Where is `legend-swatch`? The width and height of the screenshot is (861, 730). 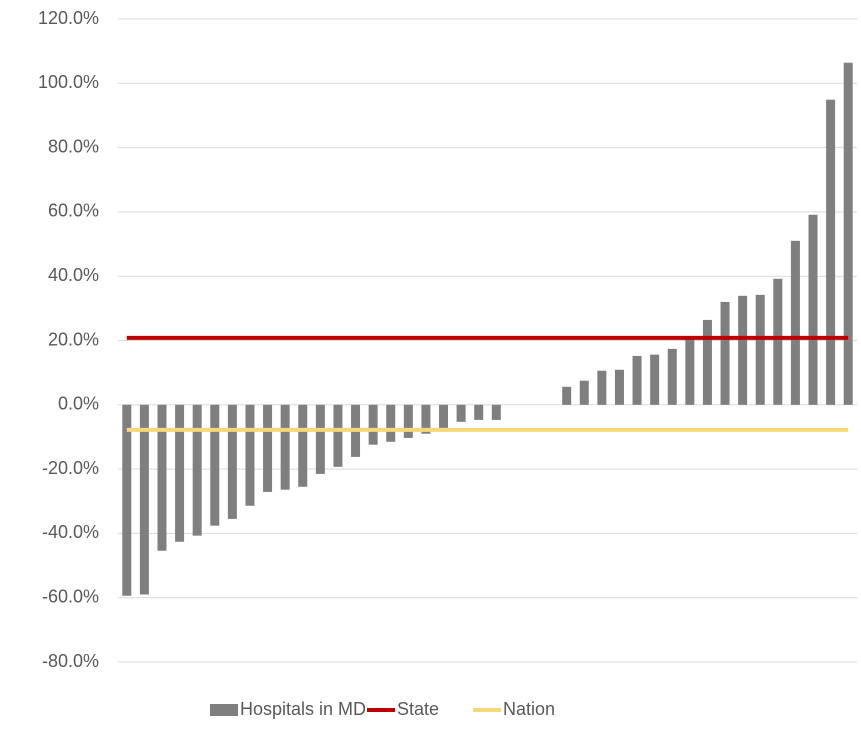
legend-swatch is located at coordinates (224, 710).